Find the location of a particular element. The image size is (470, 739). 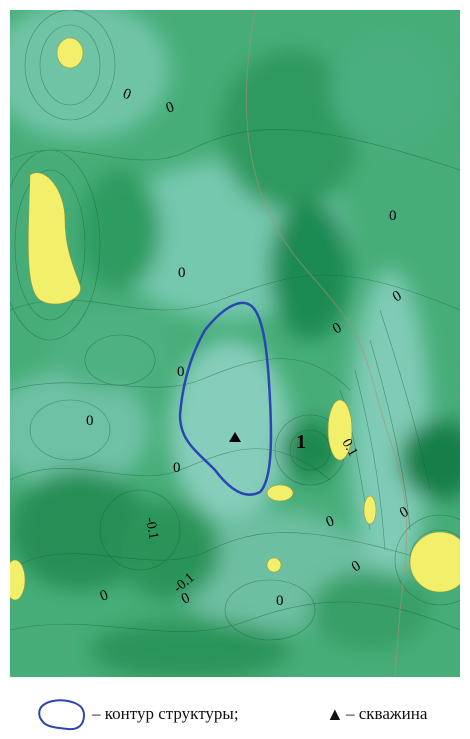

structure-contour is located at coordinates (225, 398).